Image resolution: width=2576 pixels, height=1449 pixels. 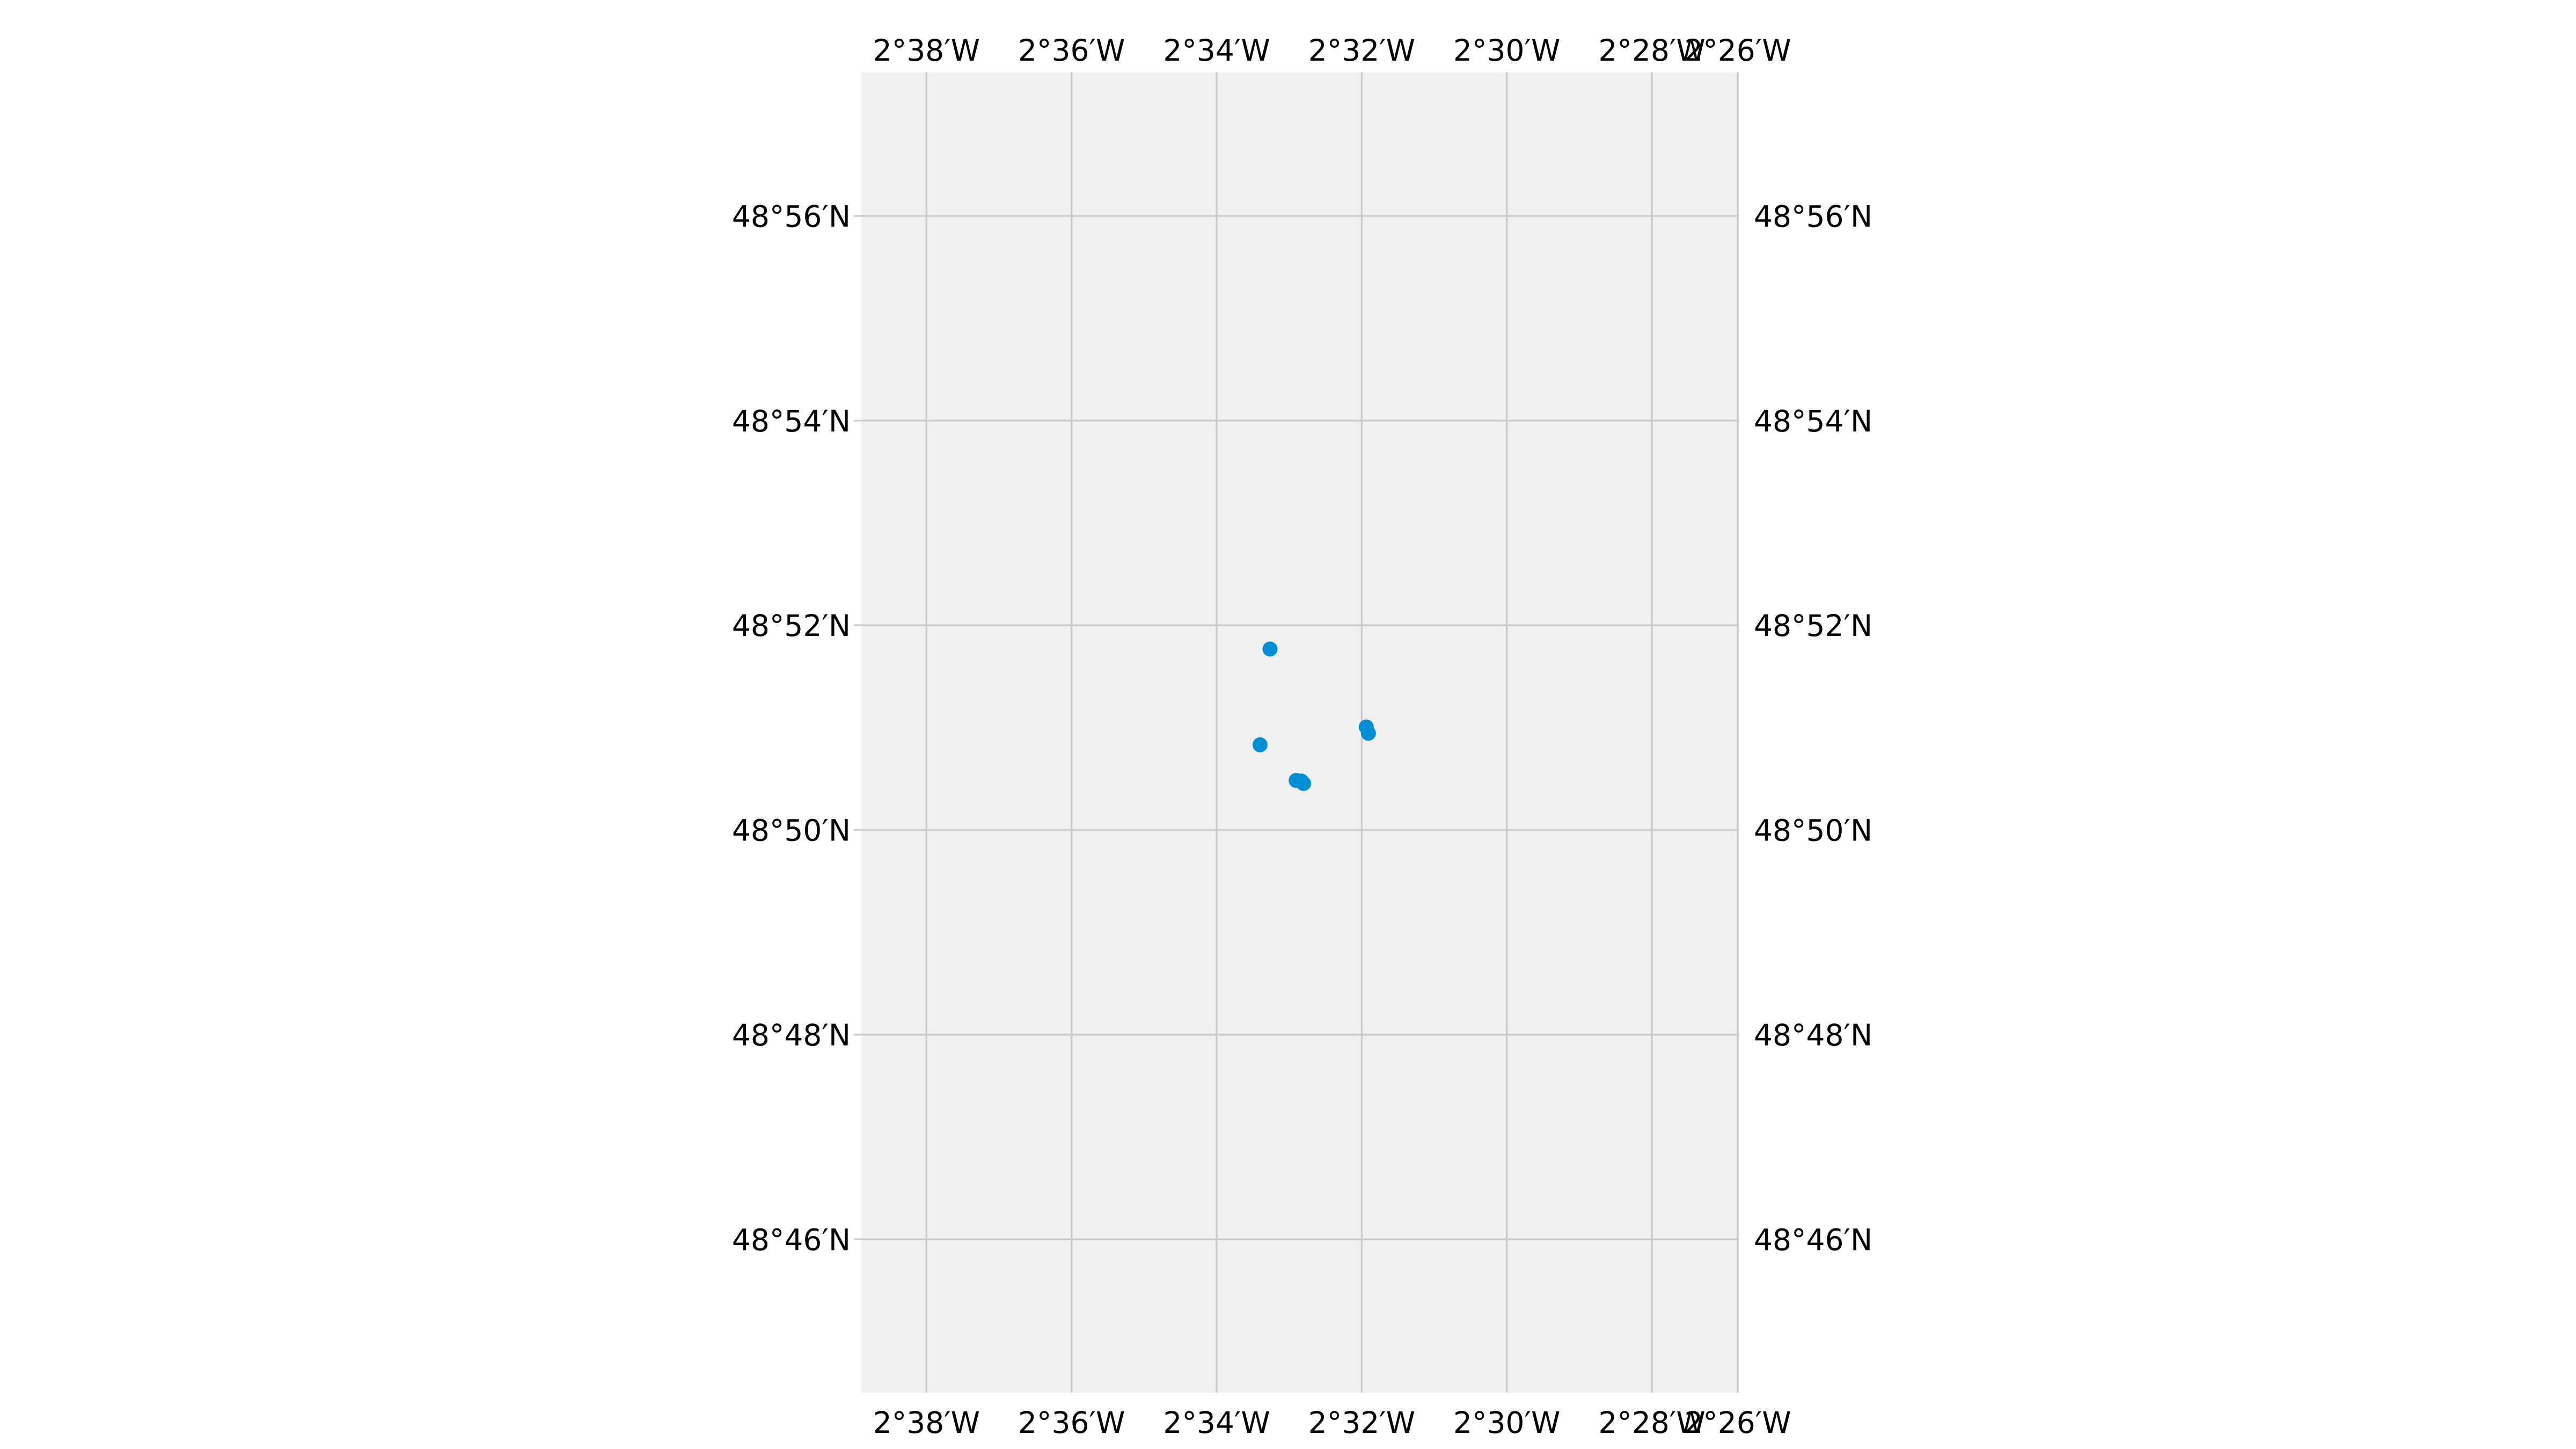 What do you see at coordinates (926, 1423) in the screenshot?
I see `x-tick-label-bottom: 2°38′W` at bounding box center [926, 1423].